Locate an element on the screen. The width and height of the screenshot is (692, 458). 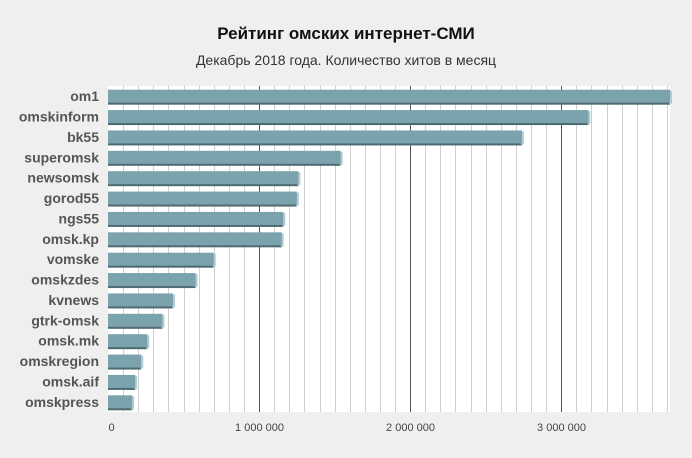
chart-title: Рейтинг омских интернет-СМИ is located at coordinates (346, 33).